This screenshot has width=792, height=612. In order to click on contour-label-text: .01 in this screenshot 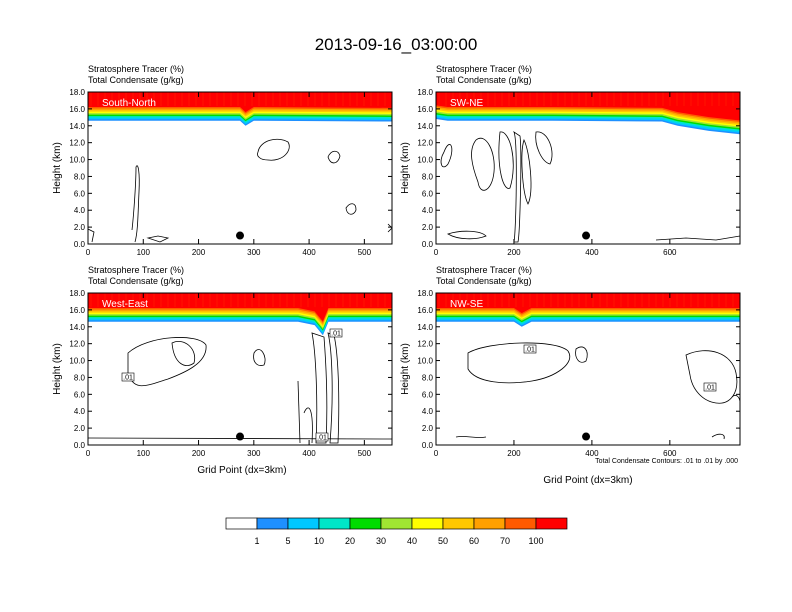, I will do `click(336, 334)`.